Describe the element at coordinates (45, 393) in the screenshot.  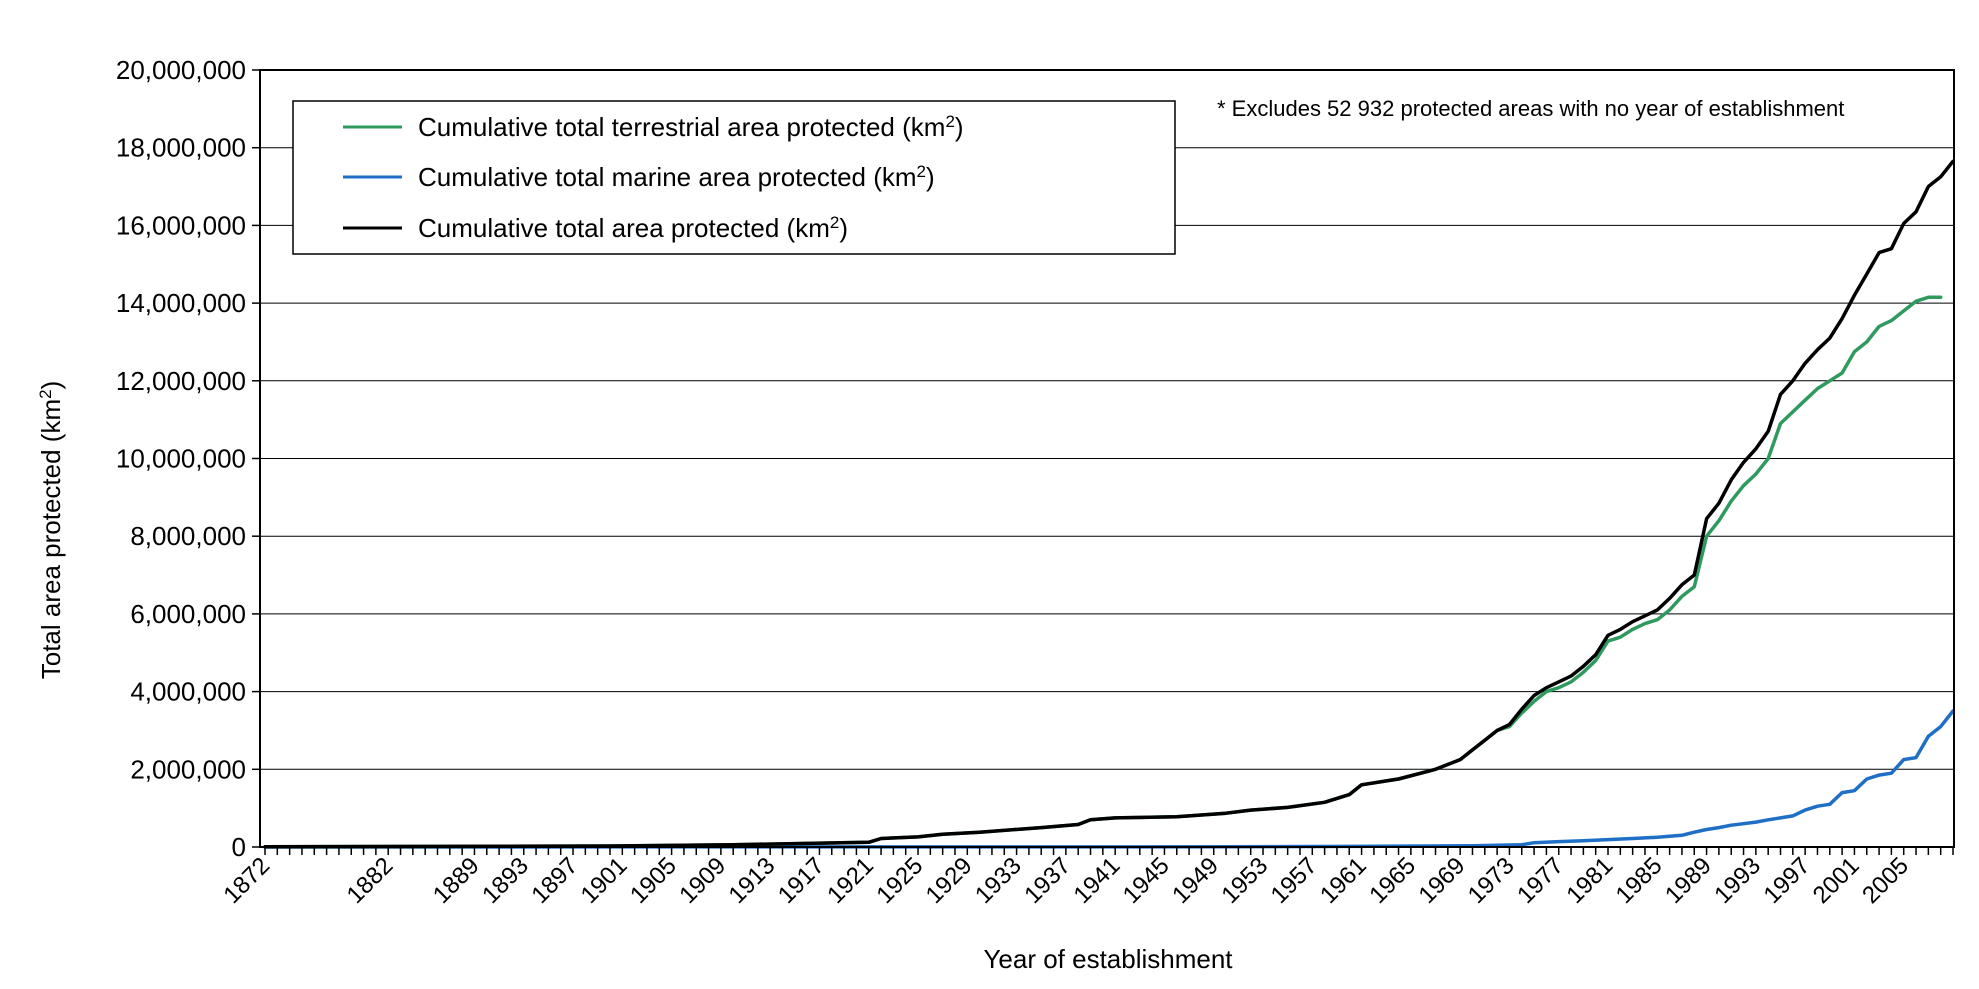
I see `y-axis-label-sup: 2` at that location.